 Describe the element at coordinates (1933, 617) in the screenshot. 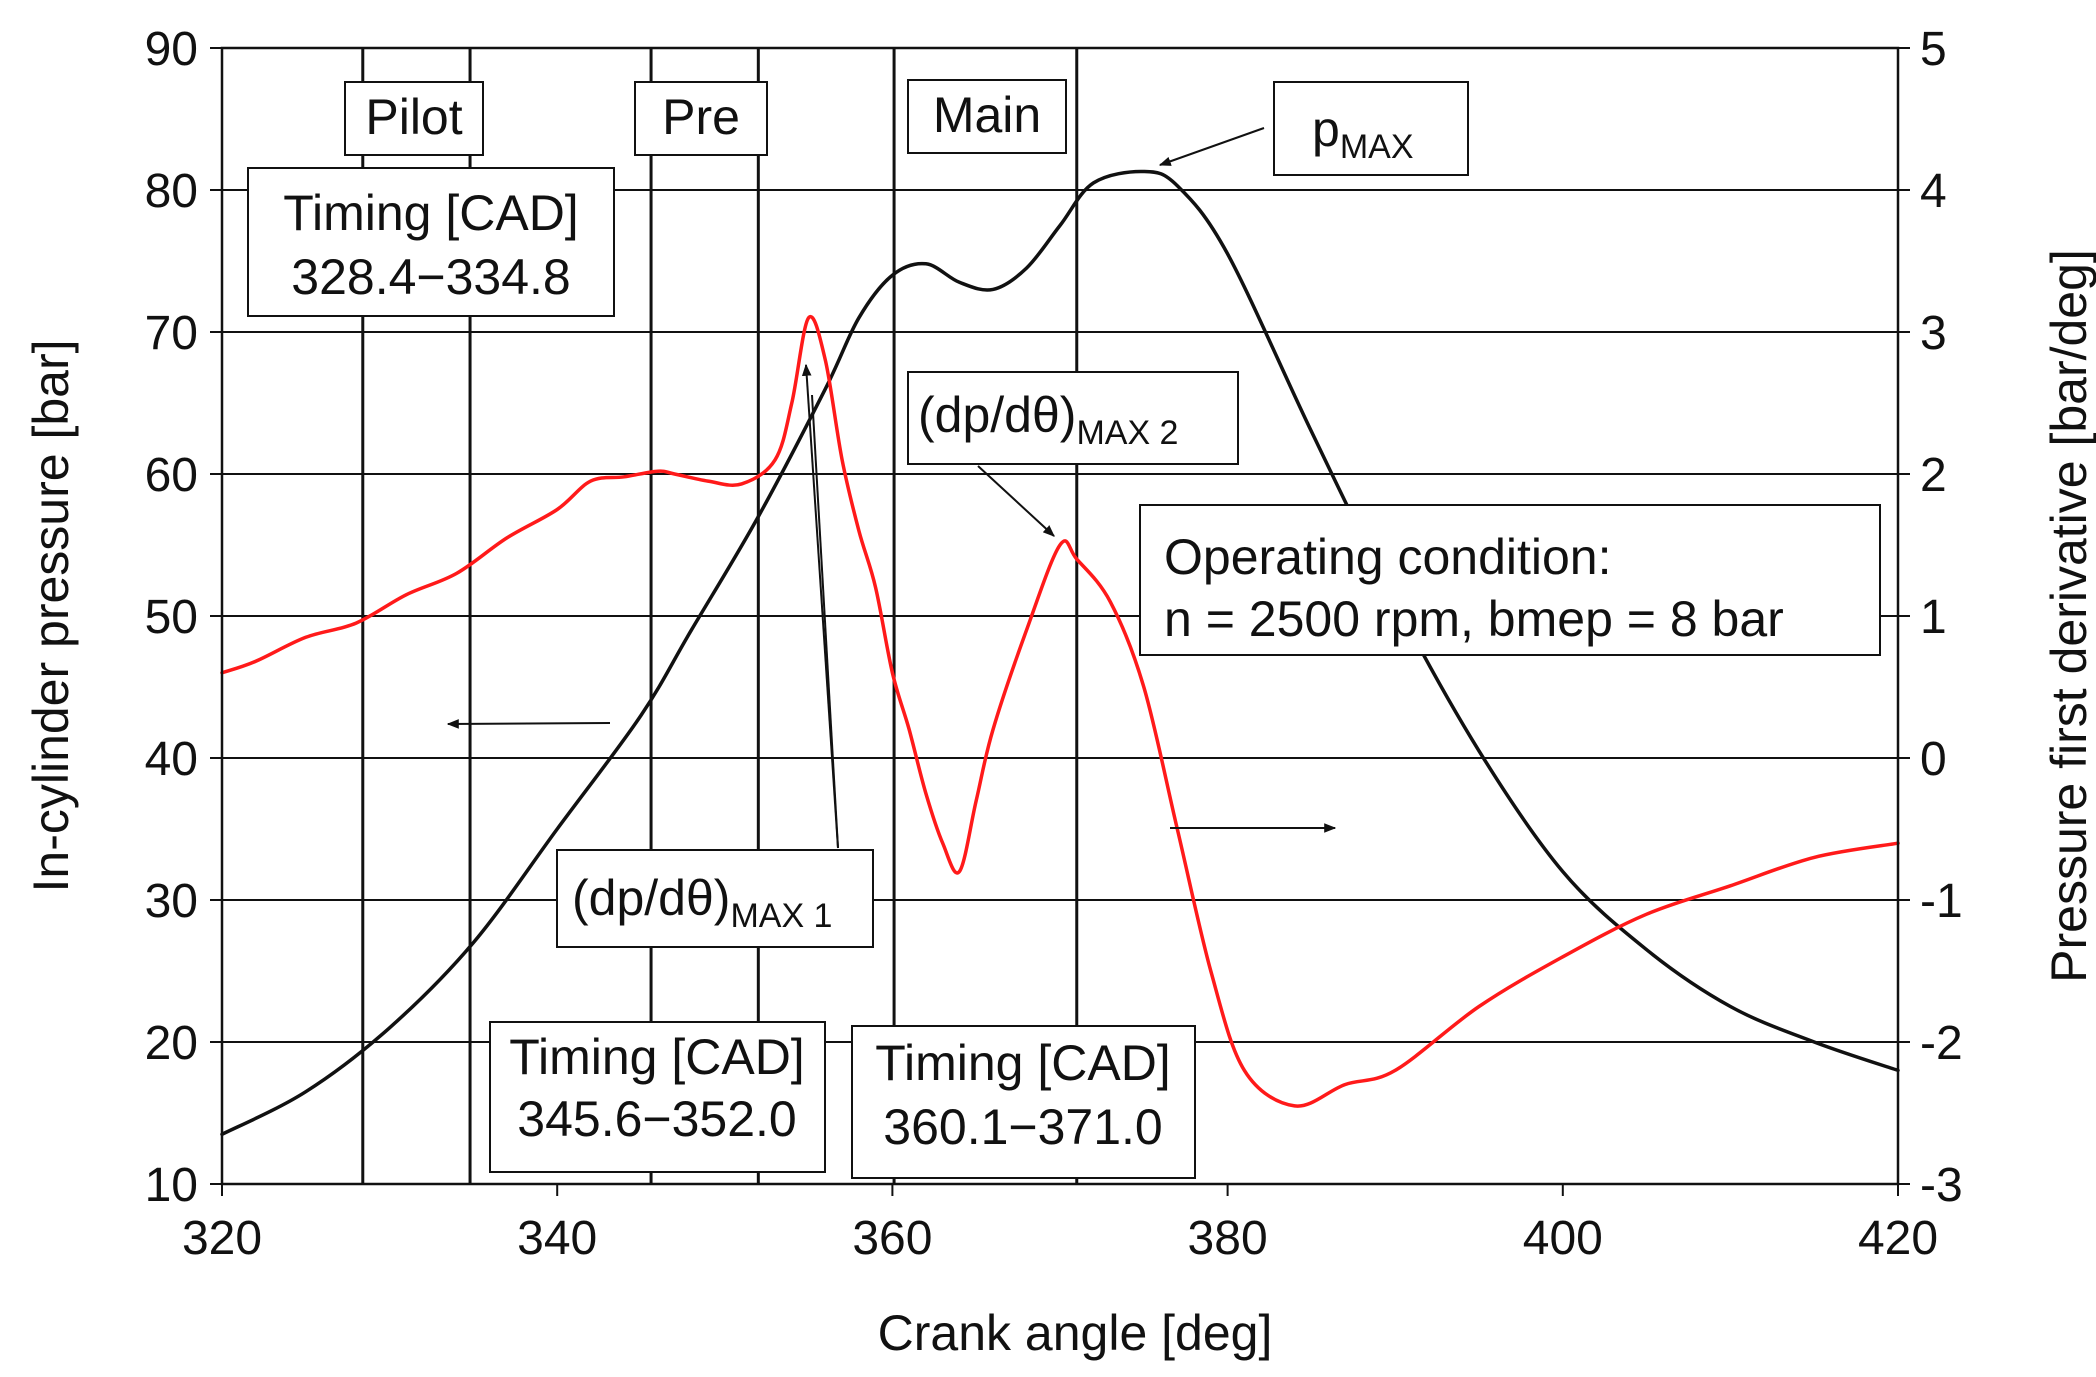

I see `y-right-tick-label: 1` at that location.